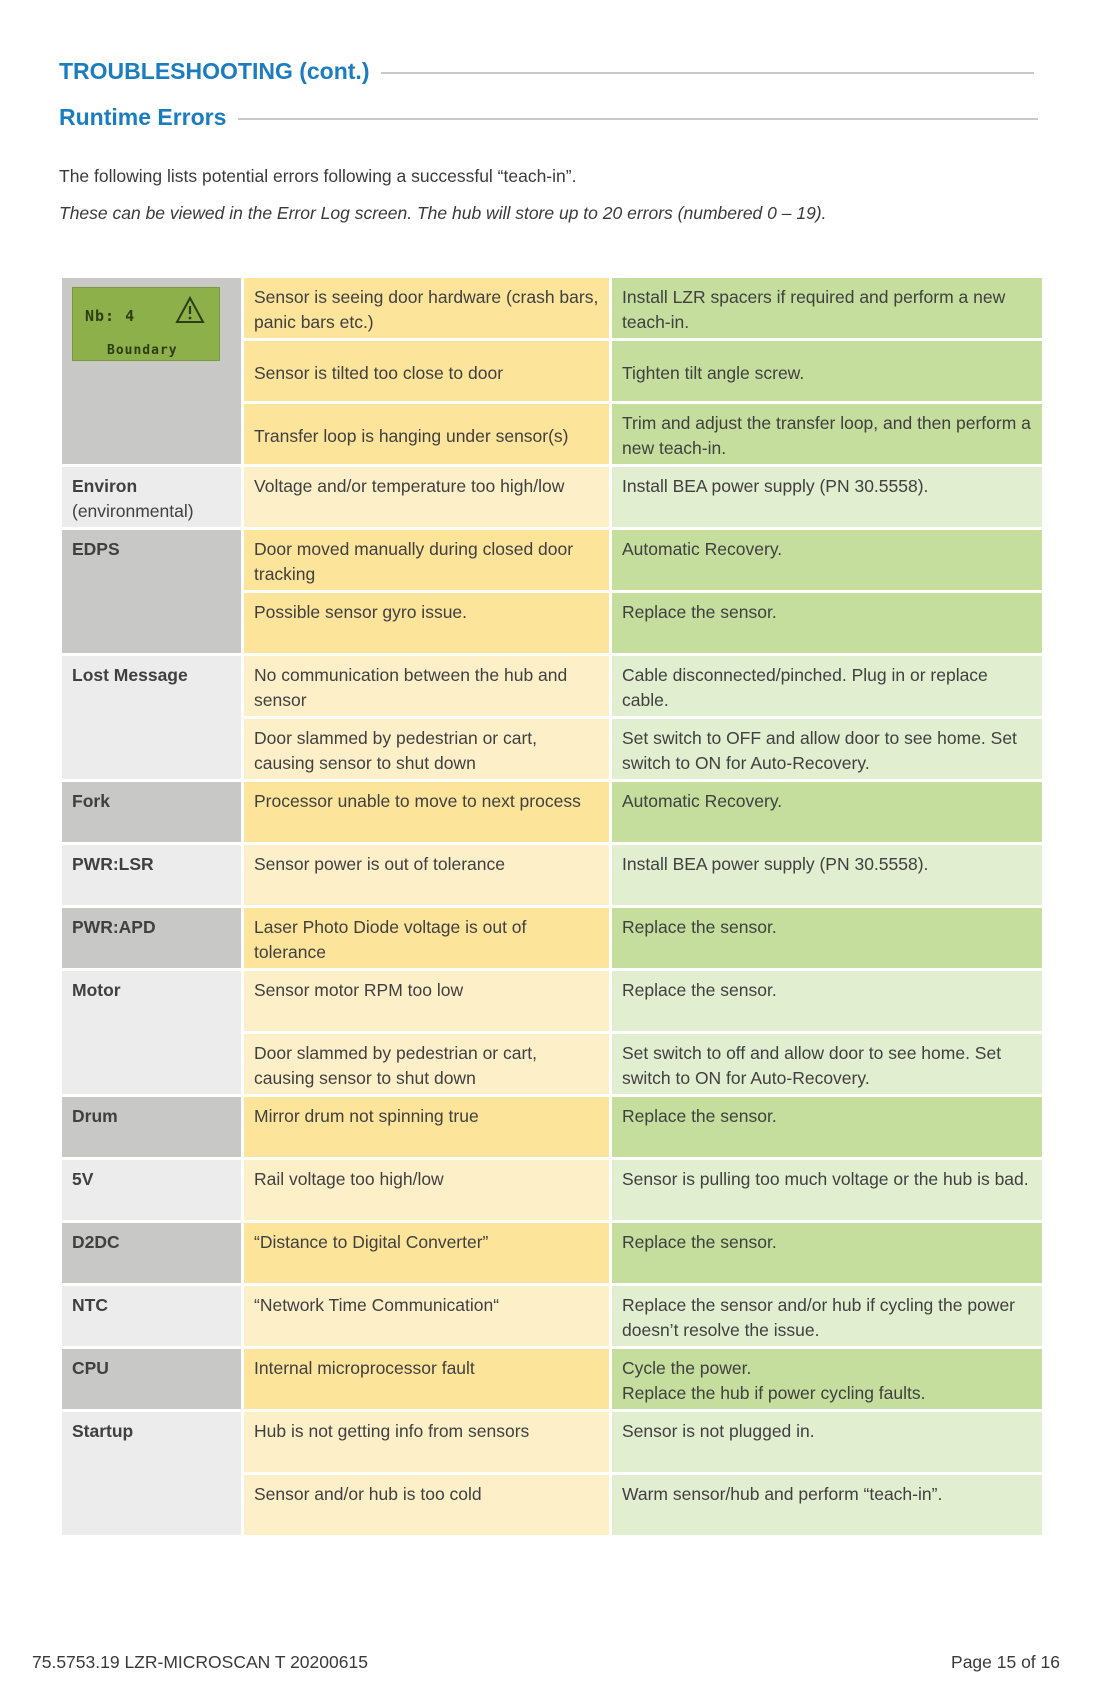  I want to click on cause-cell: Sensor power is out of tolerance, so click(426, 875).